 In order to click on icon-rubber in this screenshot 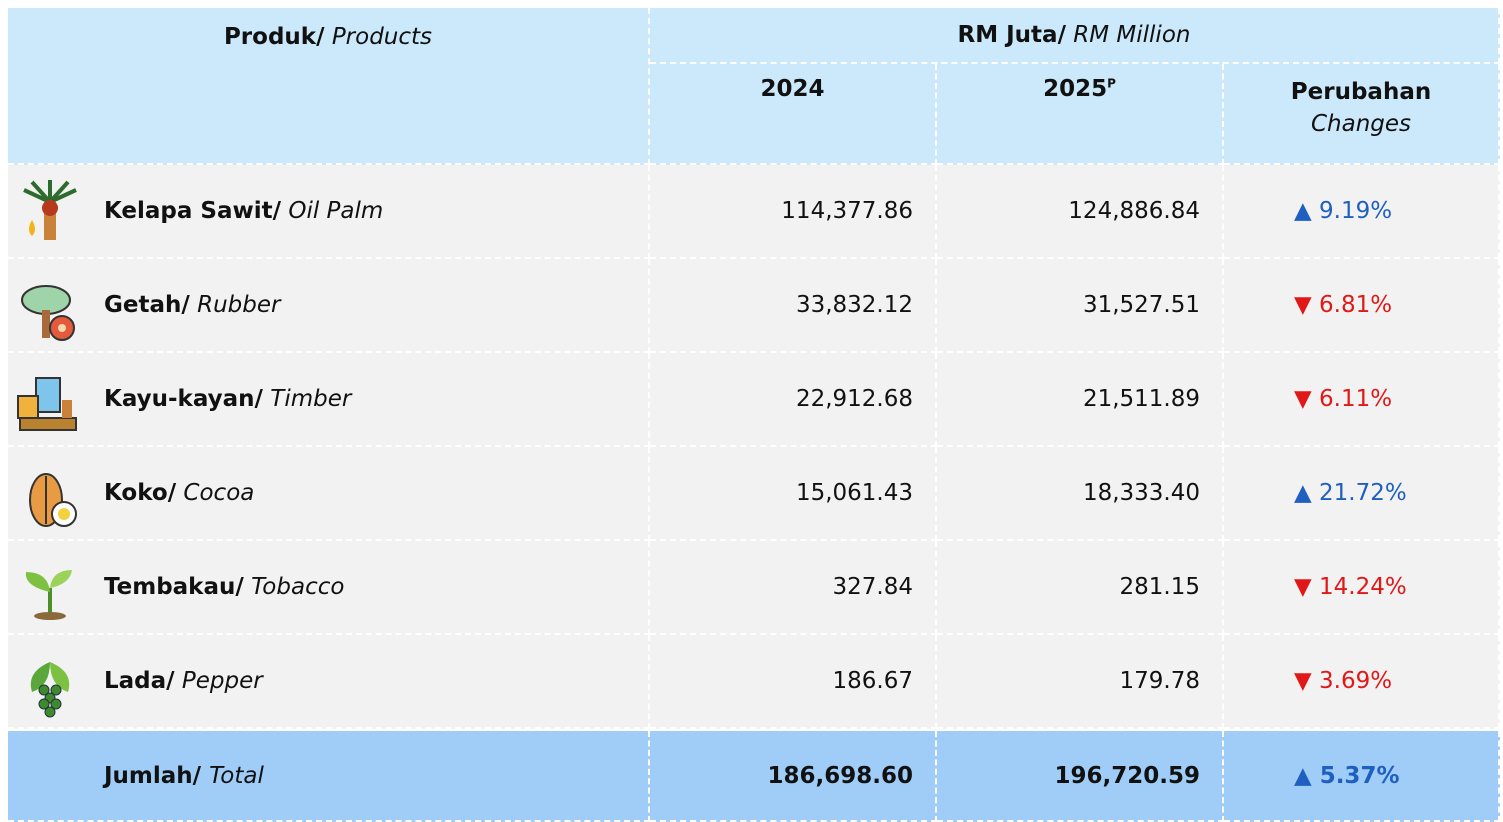, I will do `click(48, 313)`.